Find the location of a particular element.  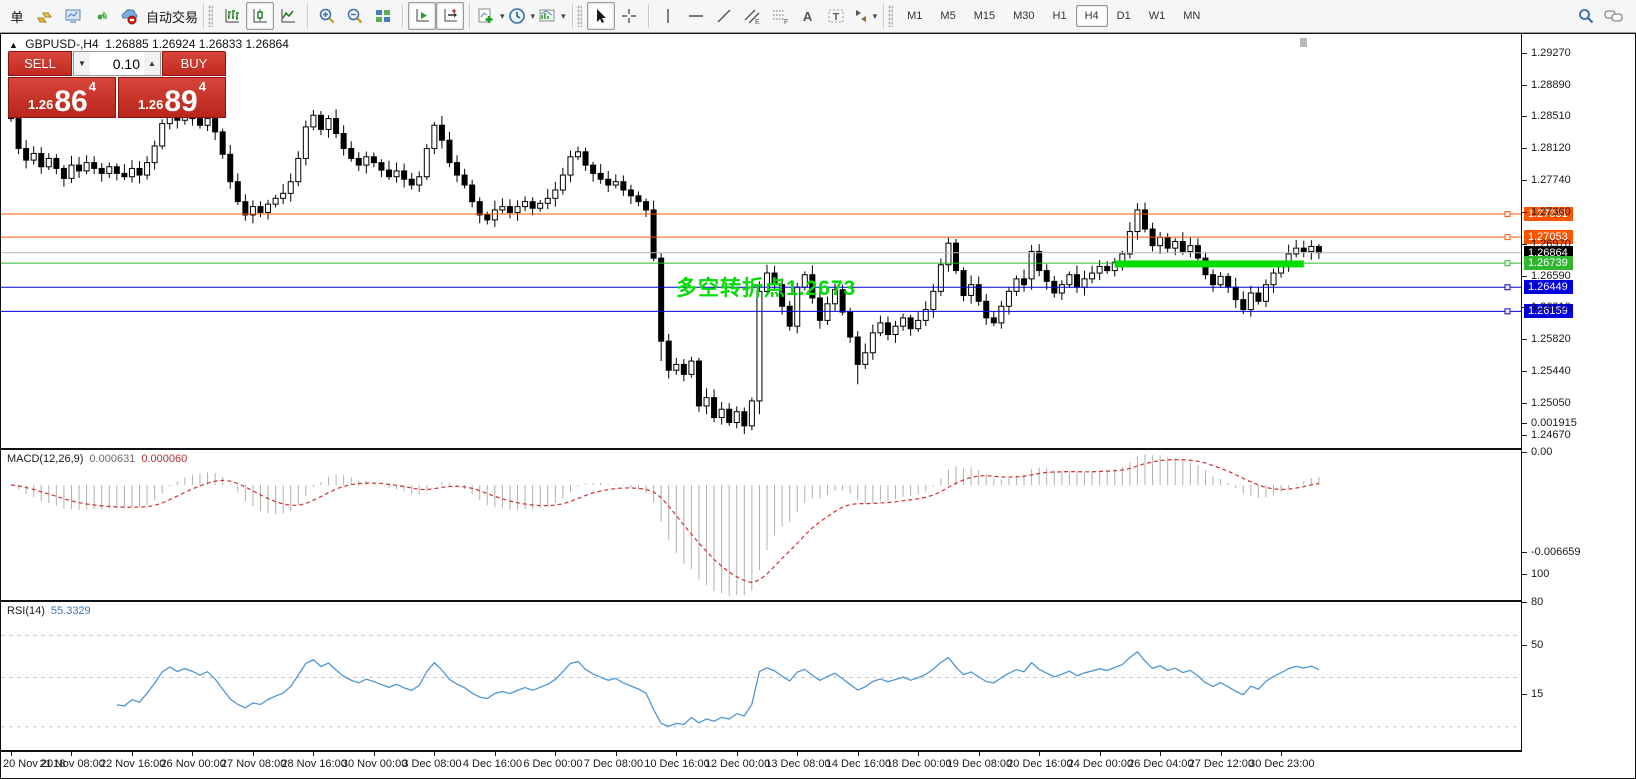

terminal-icon is located at coordinates (73, 16).